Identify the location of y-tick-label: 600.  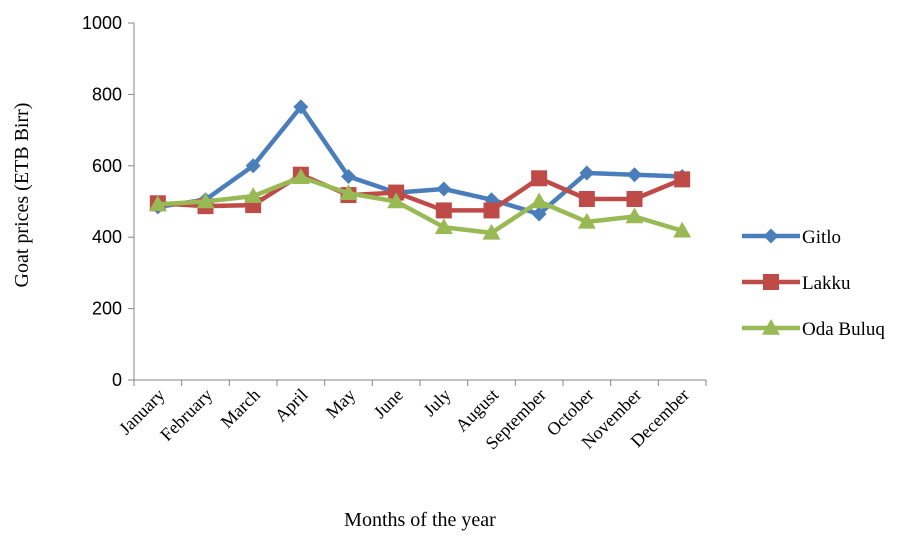
(107, 166).